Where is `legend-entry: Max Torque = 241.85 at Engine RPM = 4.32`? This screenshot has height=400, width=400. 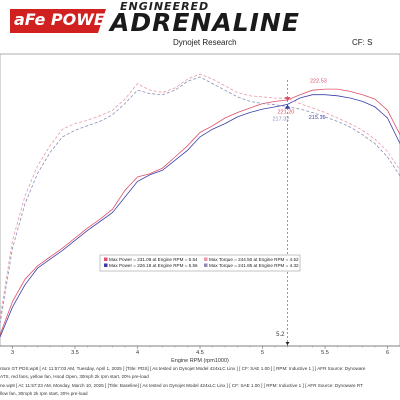 legend-entry: Max Torque = 241.85 at Engine RPM = 4.32 is located at coordinates (254, 265).